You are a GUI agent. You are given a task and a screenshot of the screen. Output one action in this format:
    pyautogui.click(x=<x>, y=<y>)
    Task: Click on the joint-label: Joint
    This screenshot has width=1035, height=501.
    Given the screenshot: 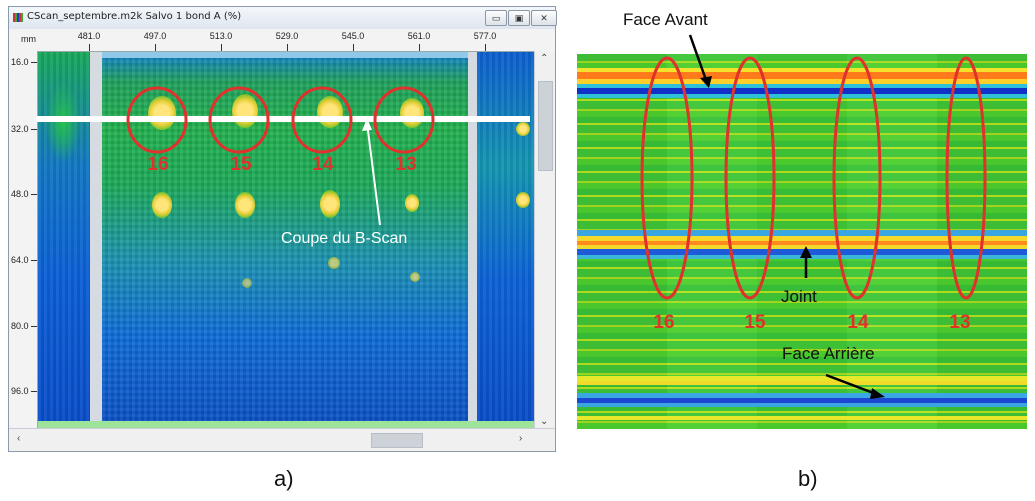 What is the action you would take?
    pyautogui.click(x=799, y=296)
    